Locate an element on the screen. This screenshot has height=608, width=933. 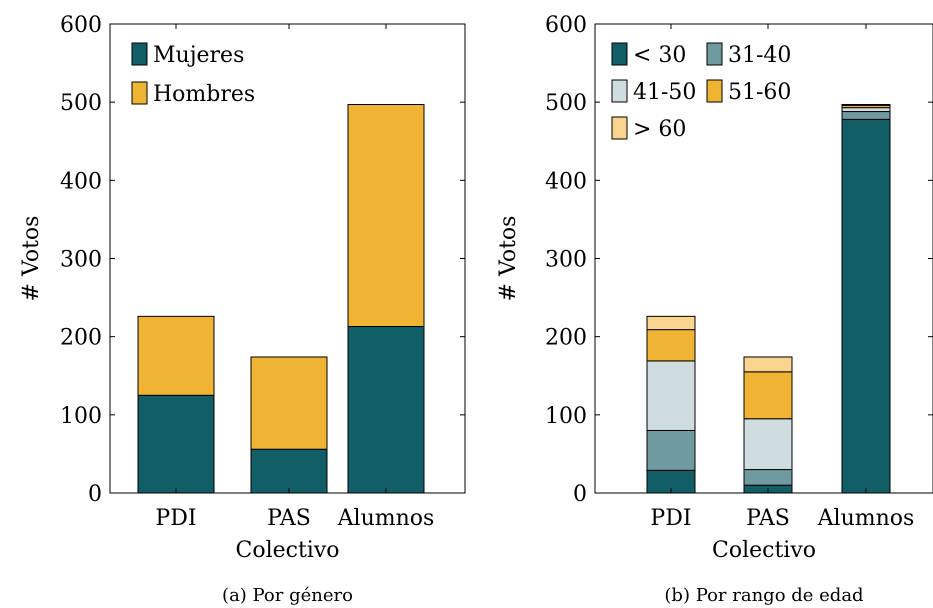
legend: Mujeres Hombres is located at coordinates (193, 74).